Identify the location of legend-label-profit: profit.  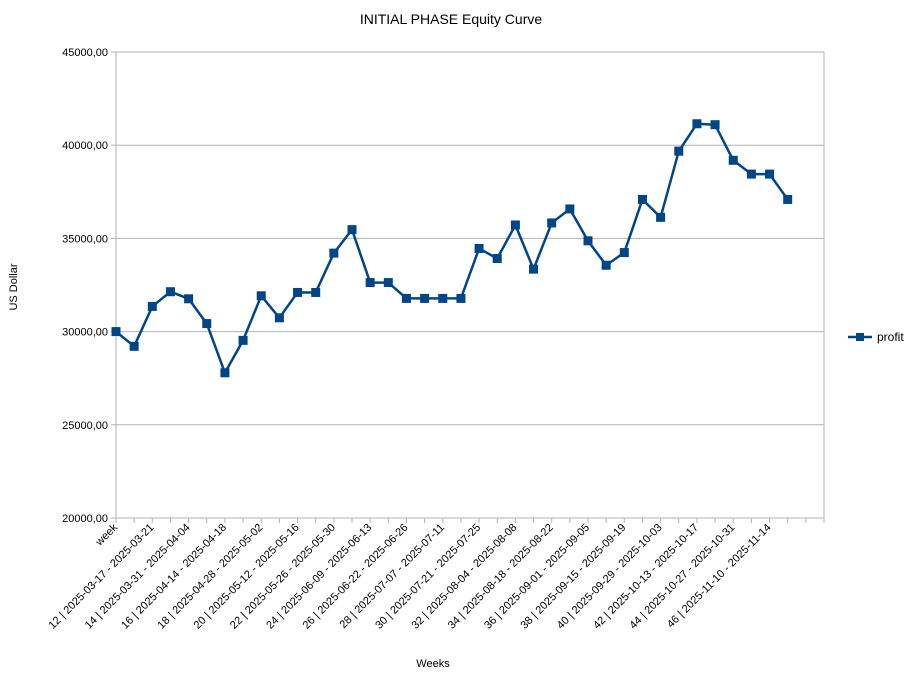
(890, 337).